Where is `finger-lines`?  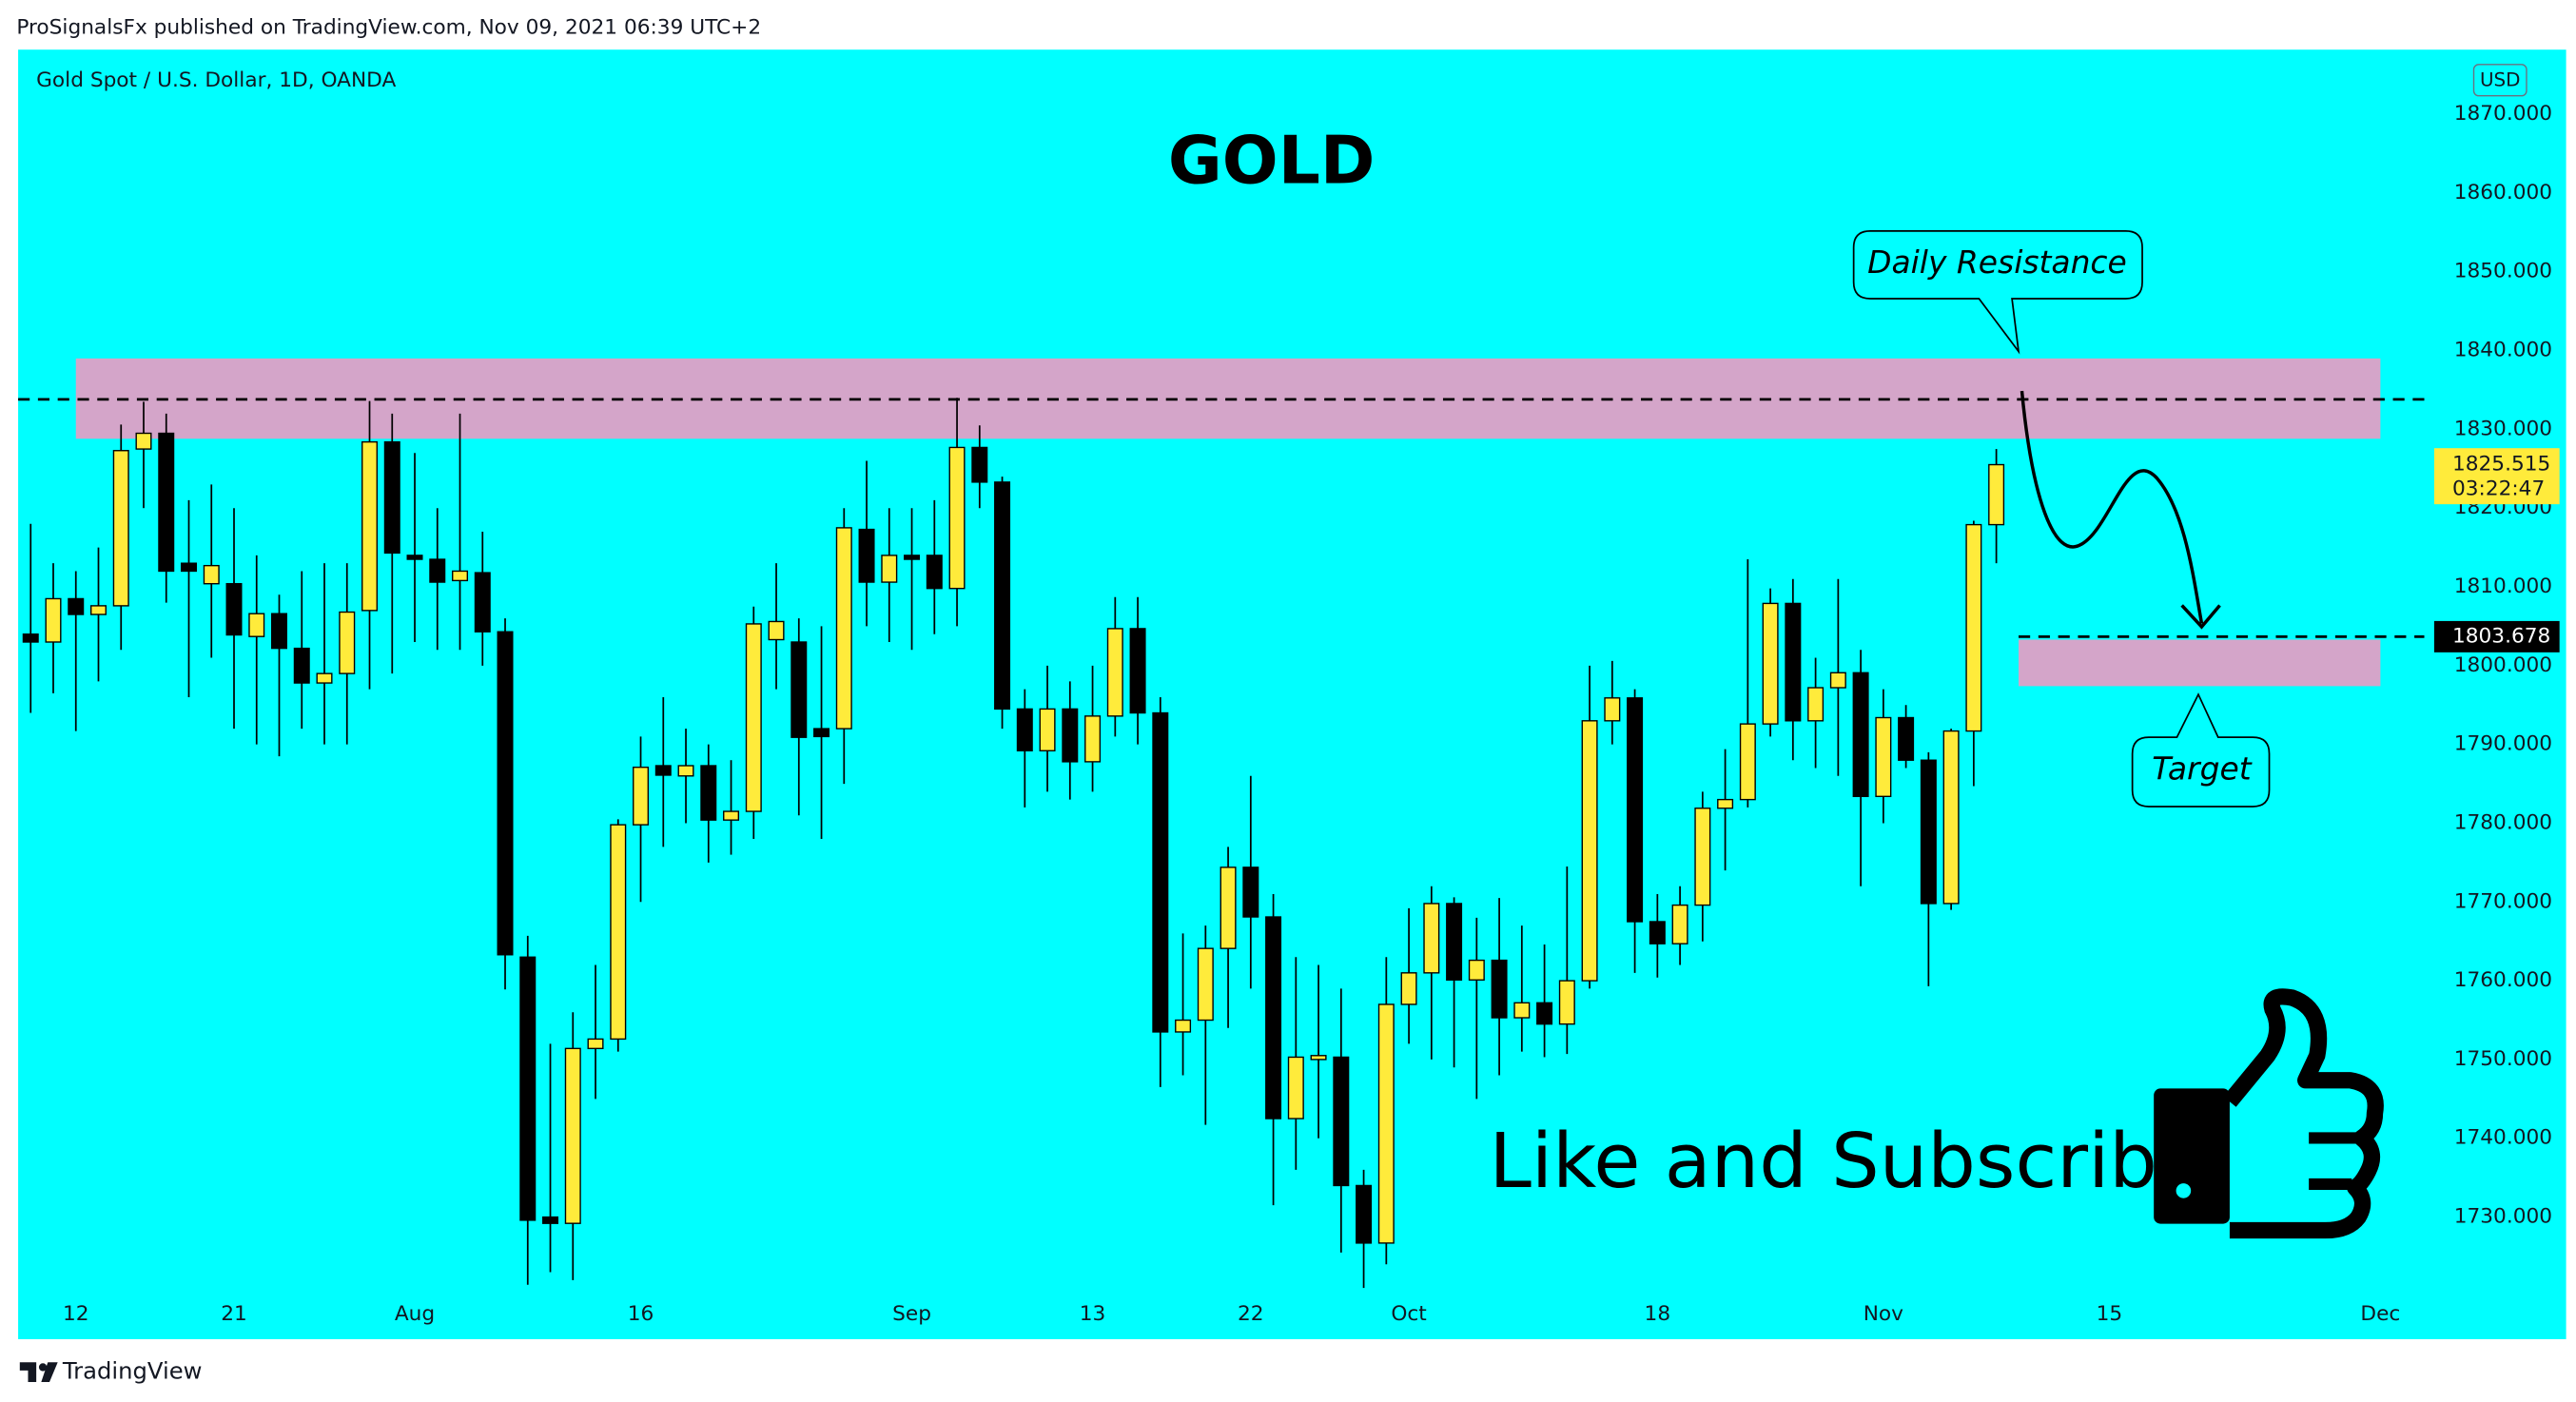 finger-lines is located at coordinates (2334, 1161).